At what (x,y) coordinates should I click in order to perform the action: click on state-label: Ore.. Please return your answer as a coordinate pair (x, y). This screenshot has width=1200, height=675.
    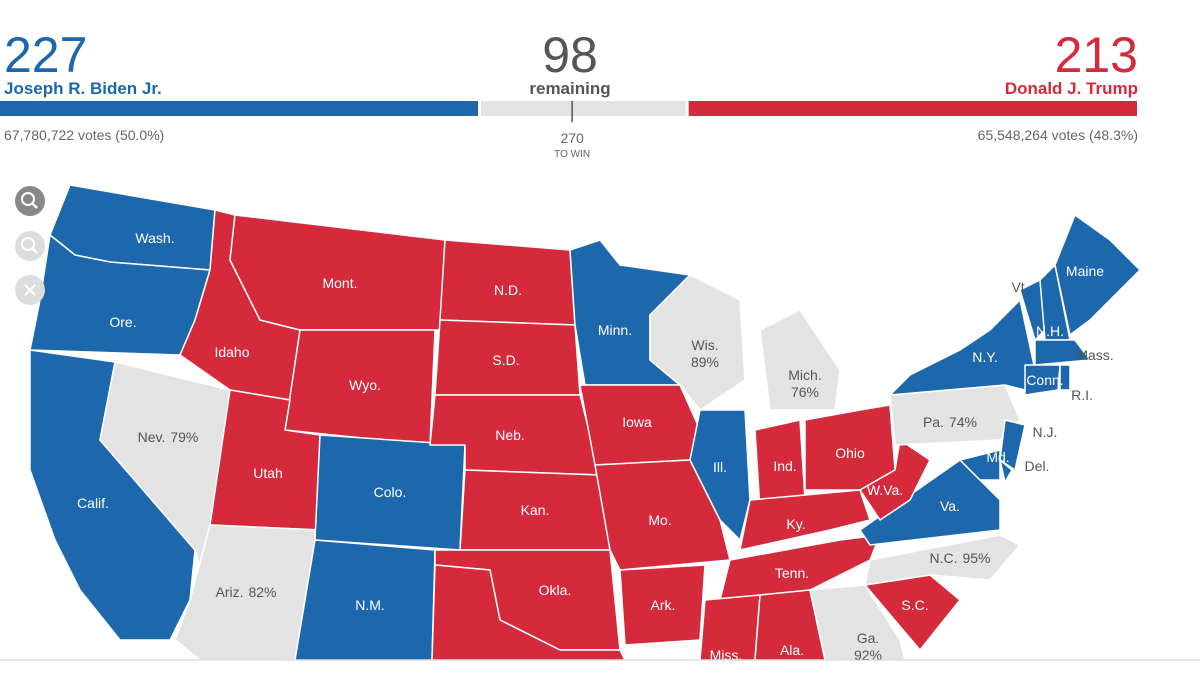
    Looking at the image, I should click on (122, 322).